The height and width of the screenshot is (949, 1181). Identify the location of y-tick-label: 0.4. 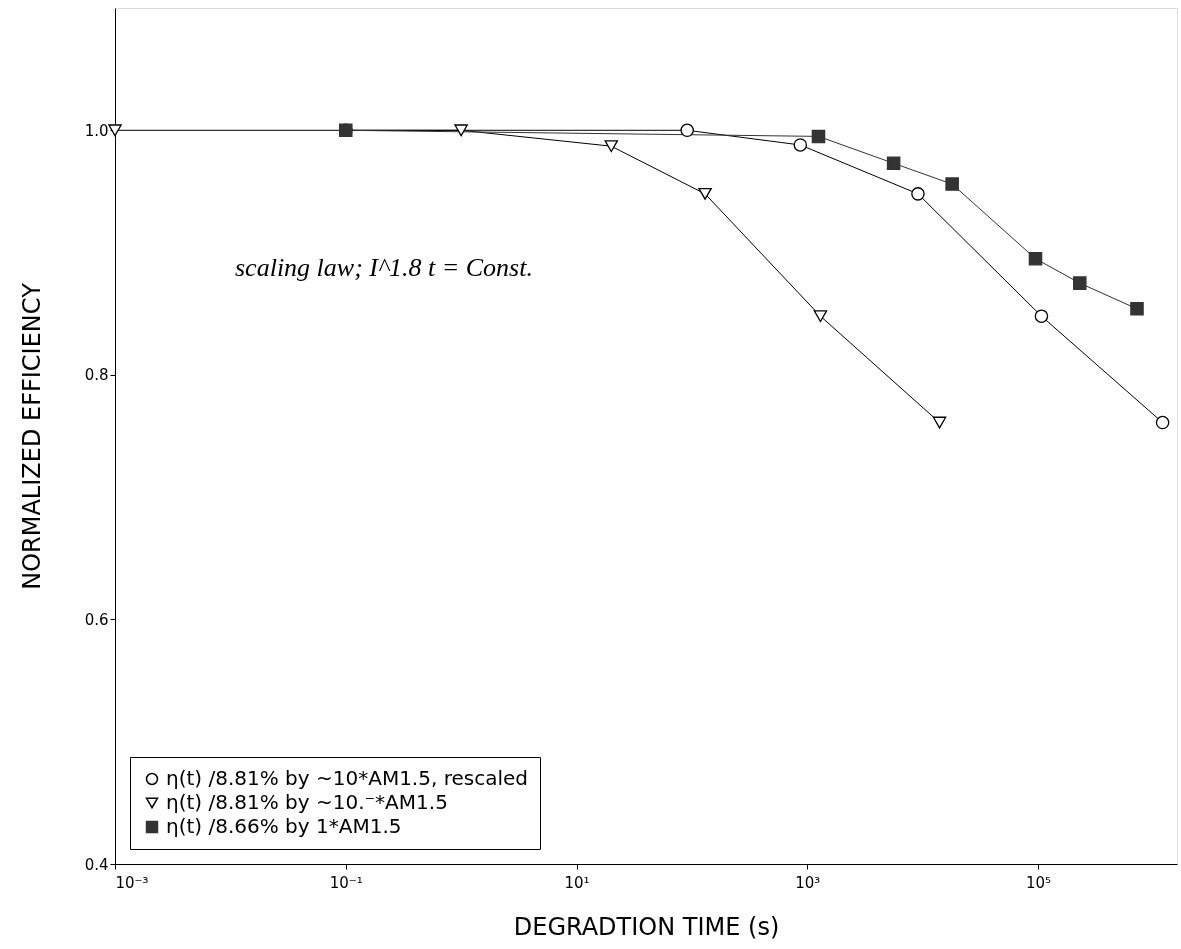
(96, 864).